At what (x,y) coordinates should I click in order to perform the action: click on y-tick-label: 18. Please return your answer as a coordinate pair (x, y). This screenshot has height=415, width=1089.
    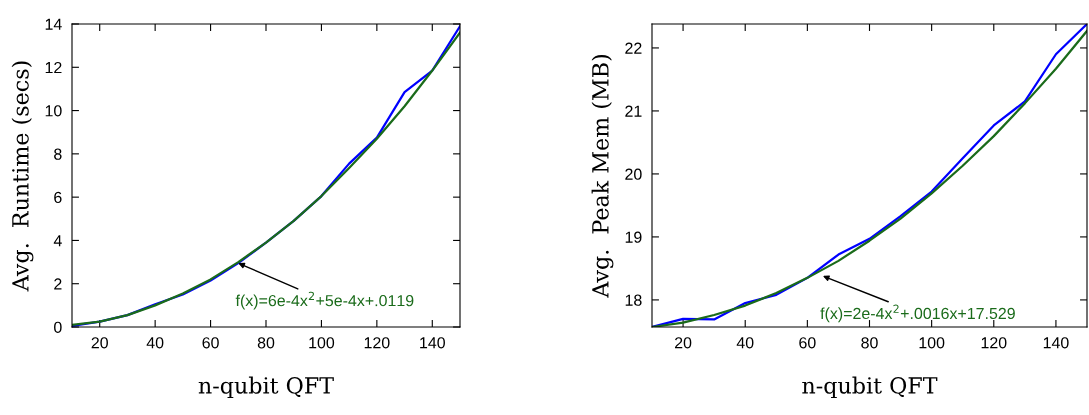
    Looking at the image, I should click on (633, 300).